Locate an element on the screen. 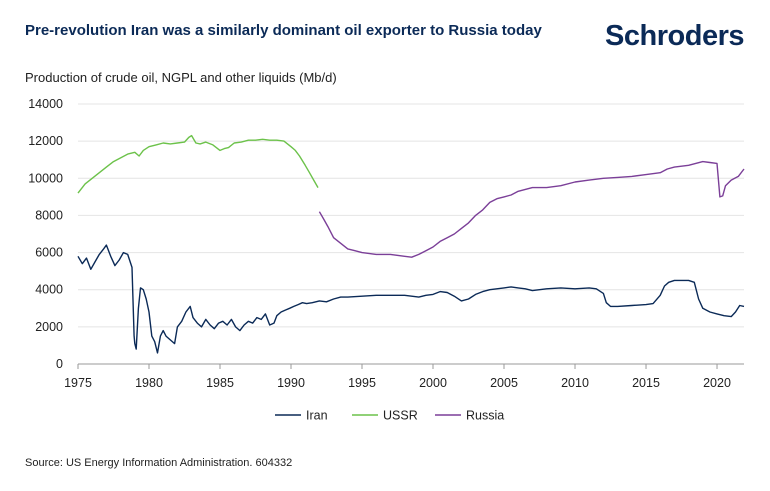 This screenshot has height=491, width=770. y-tick-label: 12000 is located at coordinates (45, 141).